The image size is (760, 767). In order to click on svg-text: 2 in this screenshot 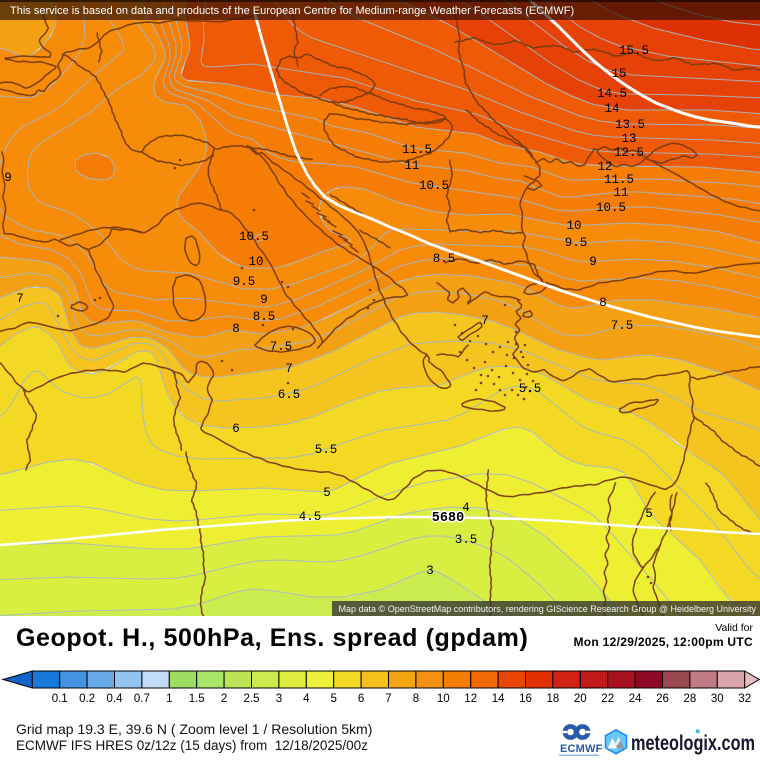, I will do `click(224, 699)`.